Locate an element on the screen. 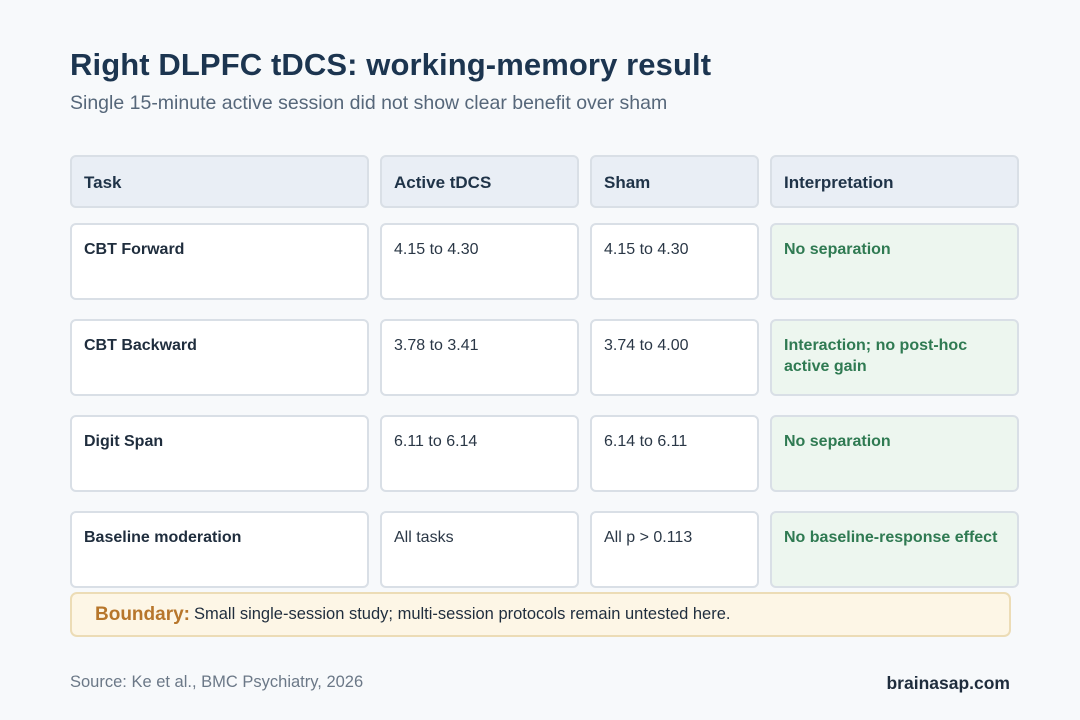 Image resolution: width=1080 pixels, height=720 pixels. column-header-active: Active tDCS is located at coordinates (479, 181).